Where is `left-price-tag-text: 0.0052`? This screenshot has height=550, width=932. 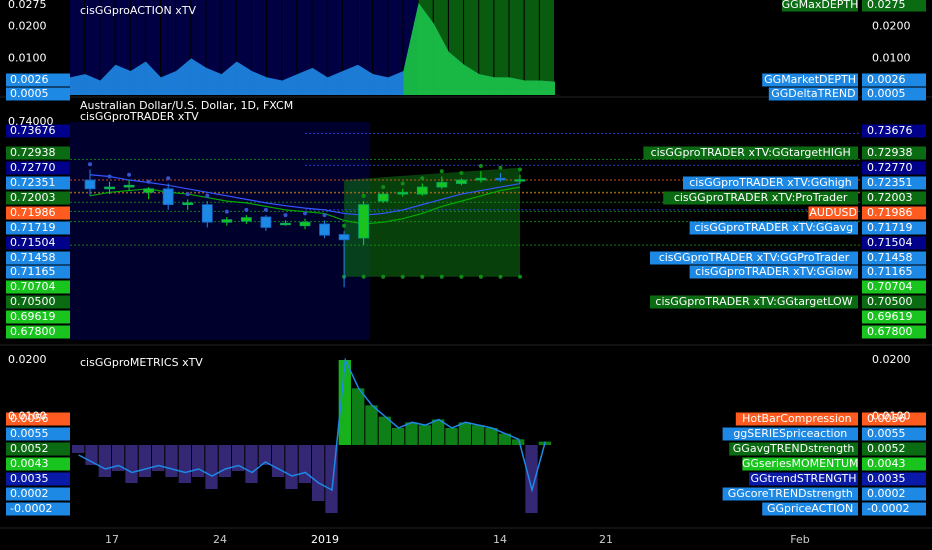
left-price-tag-text: 0.0052 is located at coordinates (29, 448).